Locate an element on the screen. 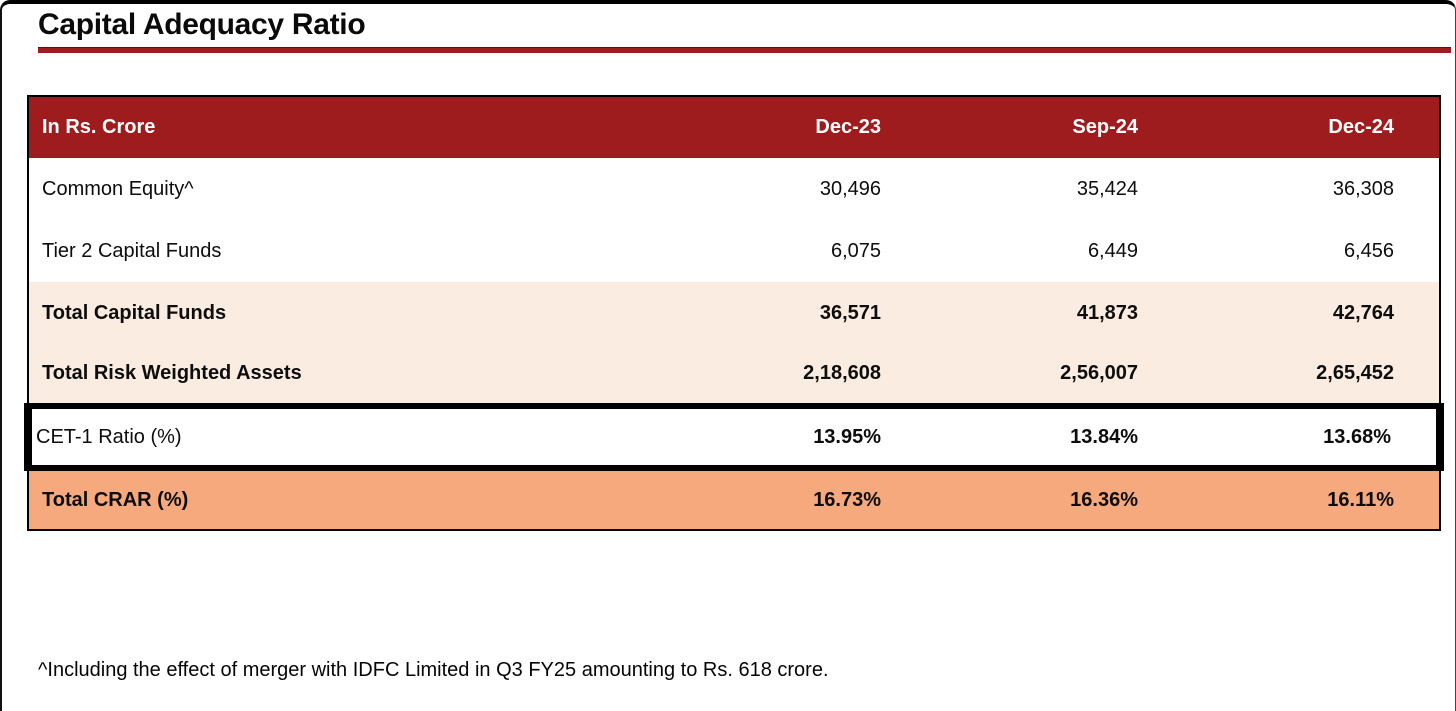 The image size is (1456, 711). row-value: 6,456 is located at coordinates (1311, 251).